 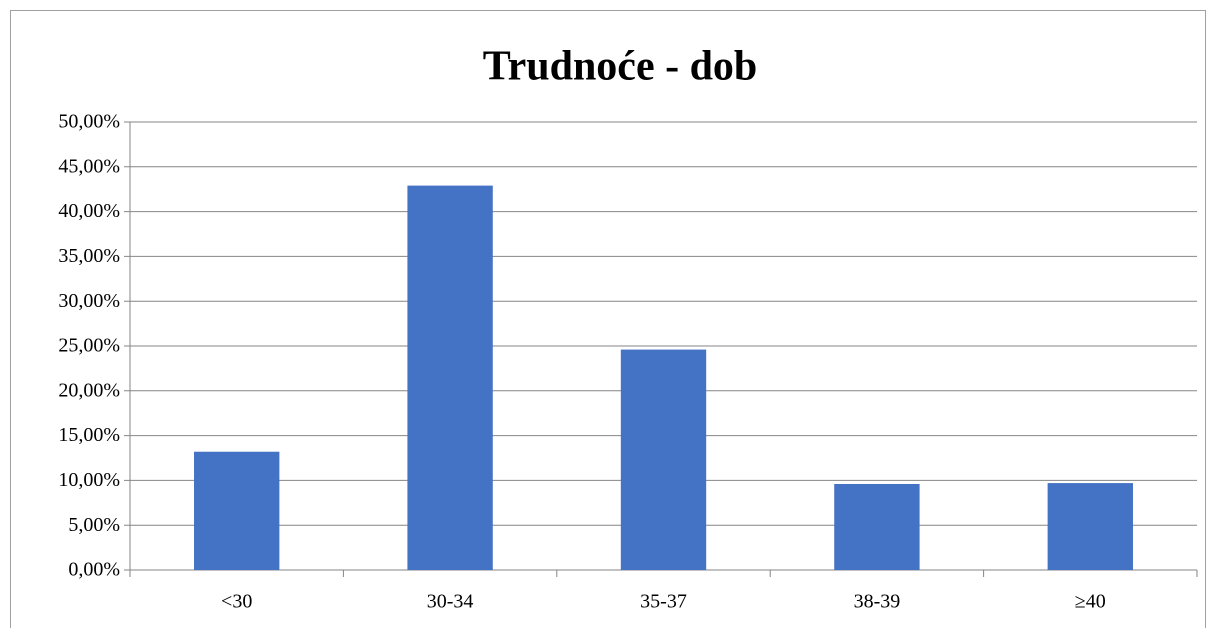 I want to click on y-tick-label: 40,00%, so click(x=89, y=211).